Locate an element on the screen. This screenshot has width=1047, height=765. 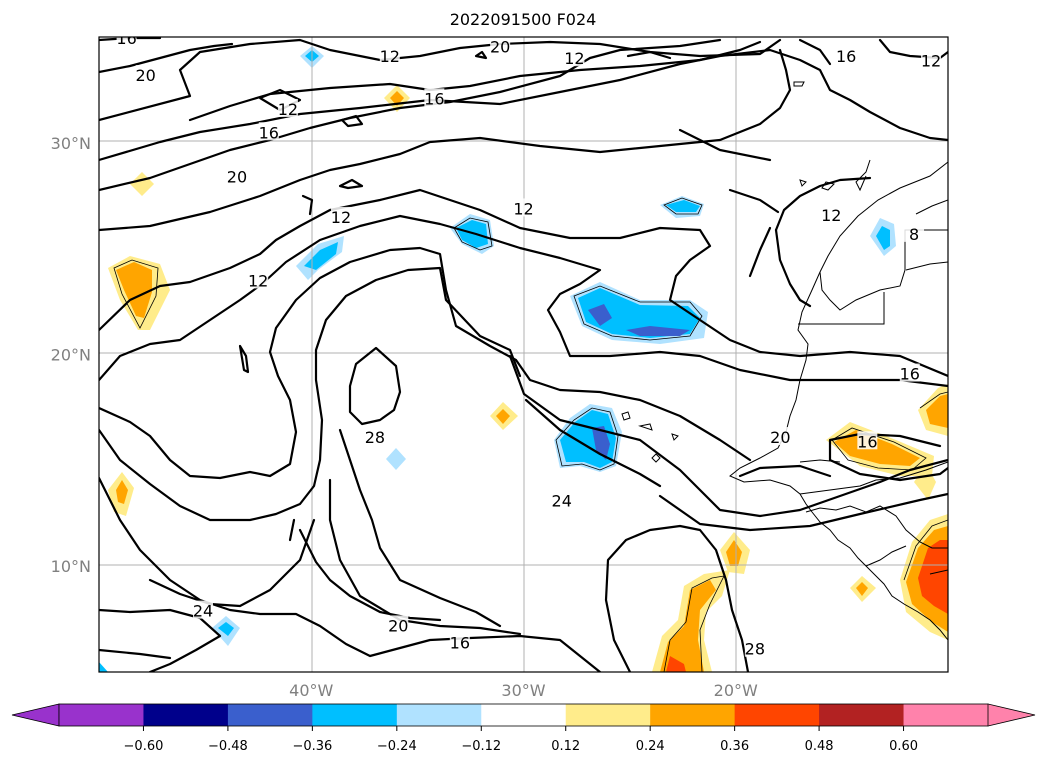
lon-tick-label: 40°W is located at coordinates (311, 690).